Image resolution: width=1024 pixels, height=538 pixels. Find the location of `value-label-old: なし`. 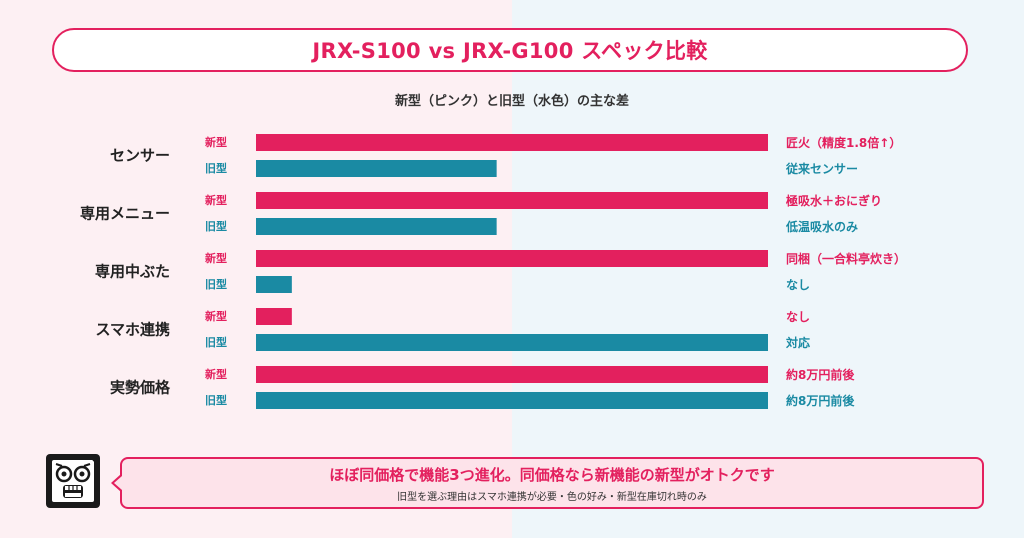

value-label-old: なし is located at coordinates (798, 285).